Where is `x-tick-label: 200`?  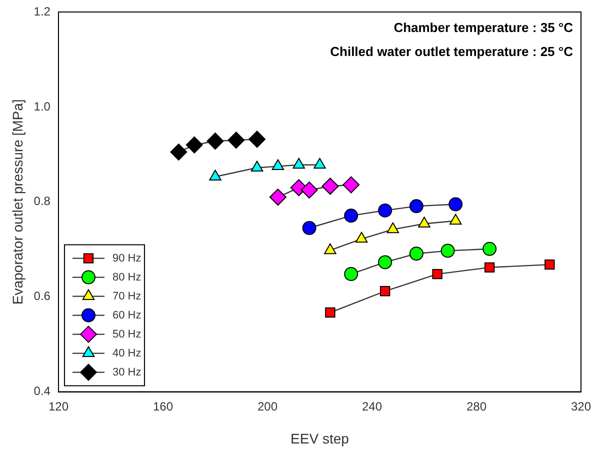 x-tick-label: 200 is located at coordinates (267, 406).